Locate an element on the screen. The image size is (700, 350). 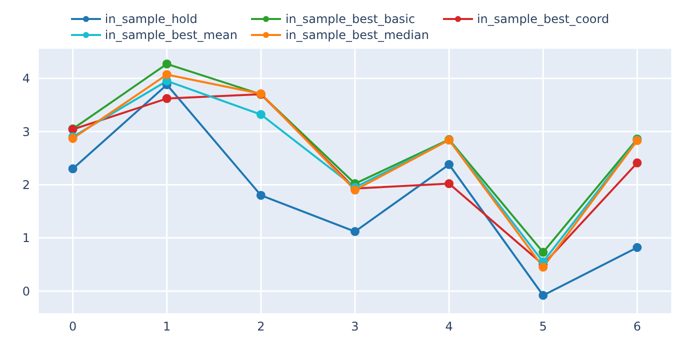
y-tick-label: 3 is located at coordinates (26, 131).